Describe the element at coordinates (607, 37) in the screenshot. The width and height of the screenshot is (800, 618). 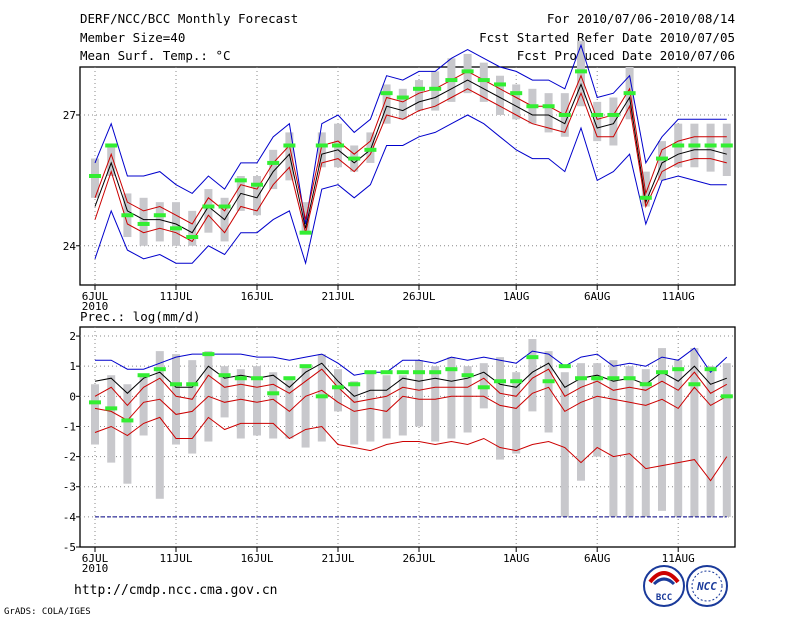
I see `refer-date-label: Fcst Started Refer Date 2010/07/05` at that location.